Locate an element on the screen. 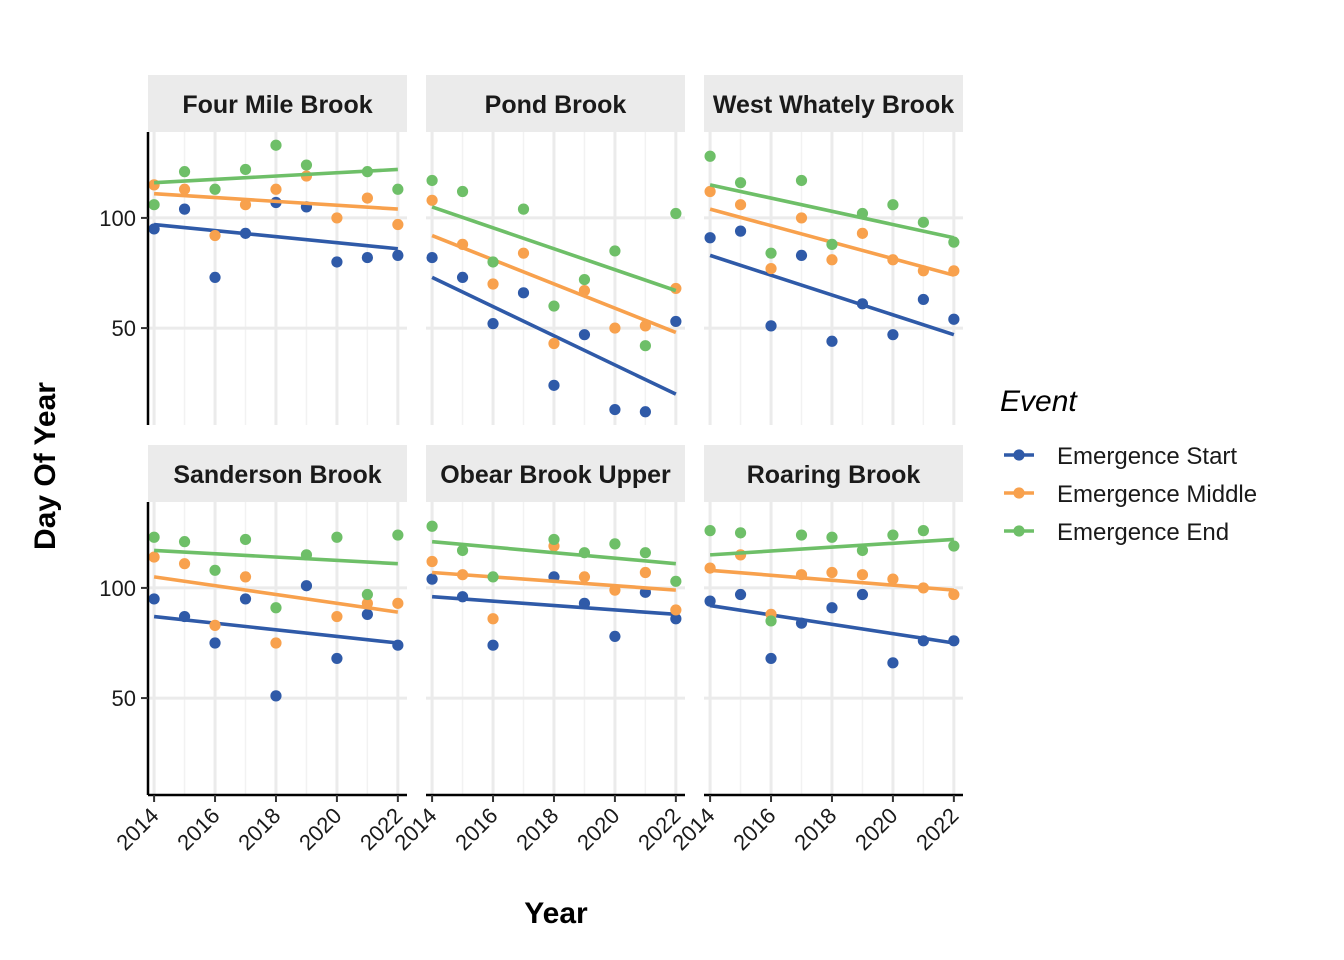  x-tick-label: 2016 is located at coordinates (476, 829).